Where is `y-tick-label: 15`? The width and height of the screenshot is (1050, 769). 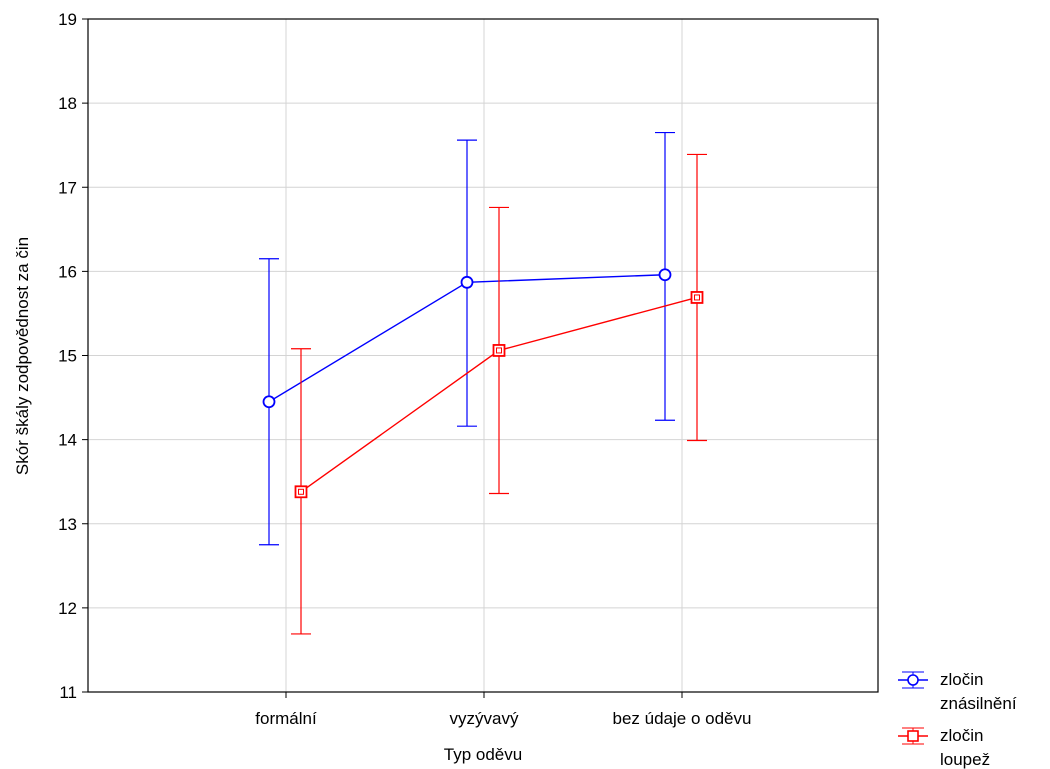 y-tick-label: 15 is located at coordinates (67, 356).